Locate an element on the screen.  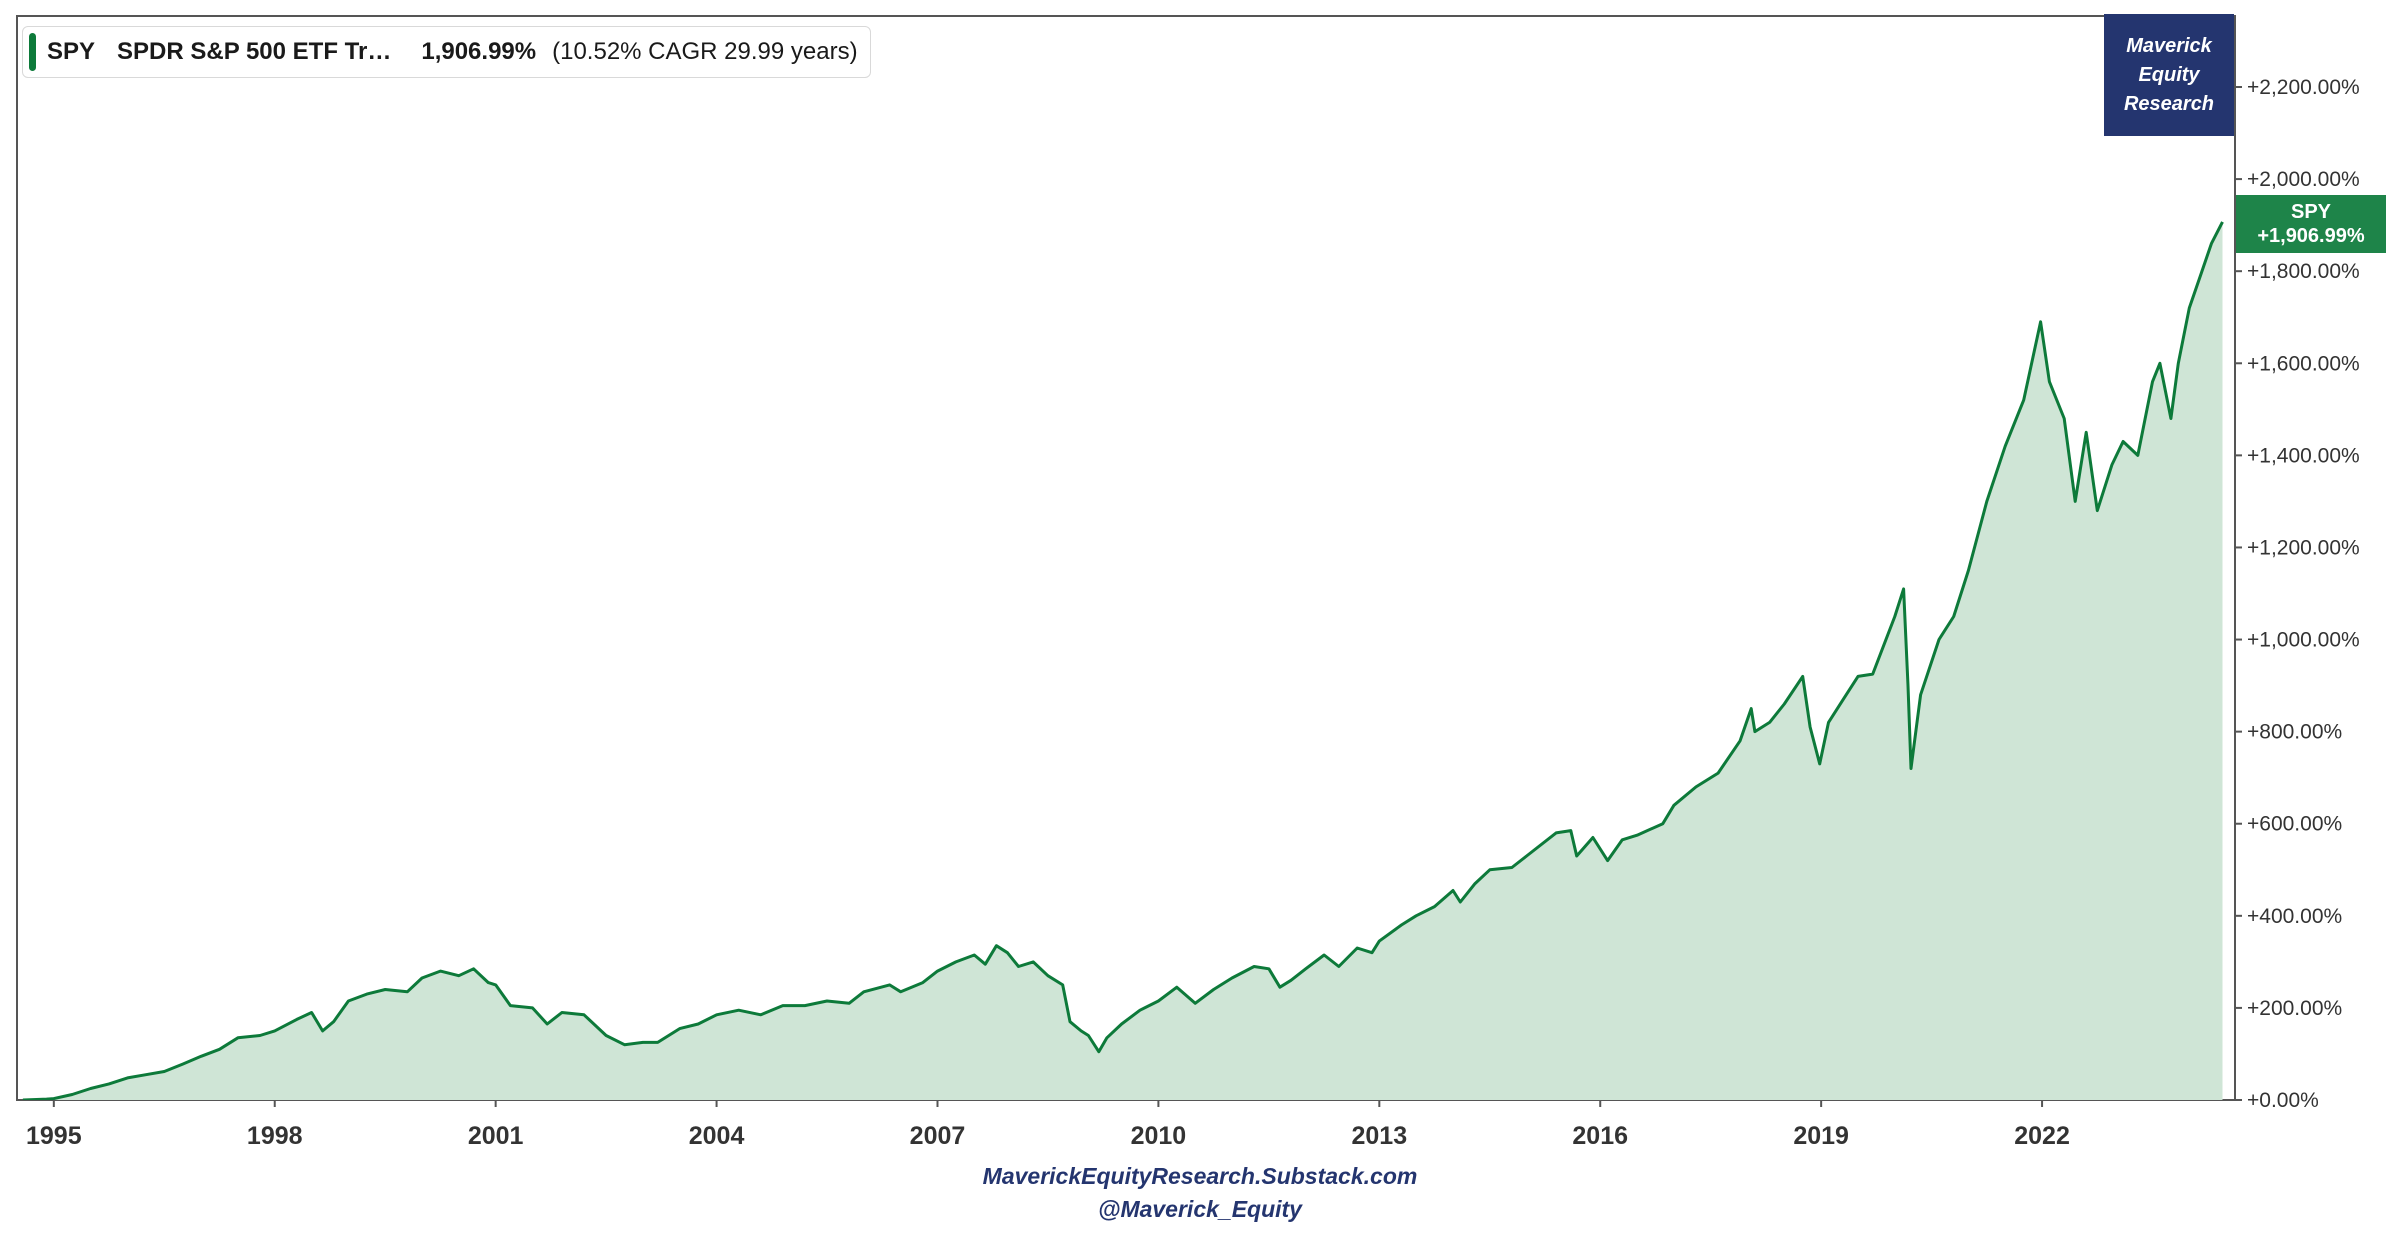
brand-line-2: Equity is located at coordinates (2169, 74).